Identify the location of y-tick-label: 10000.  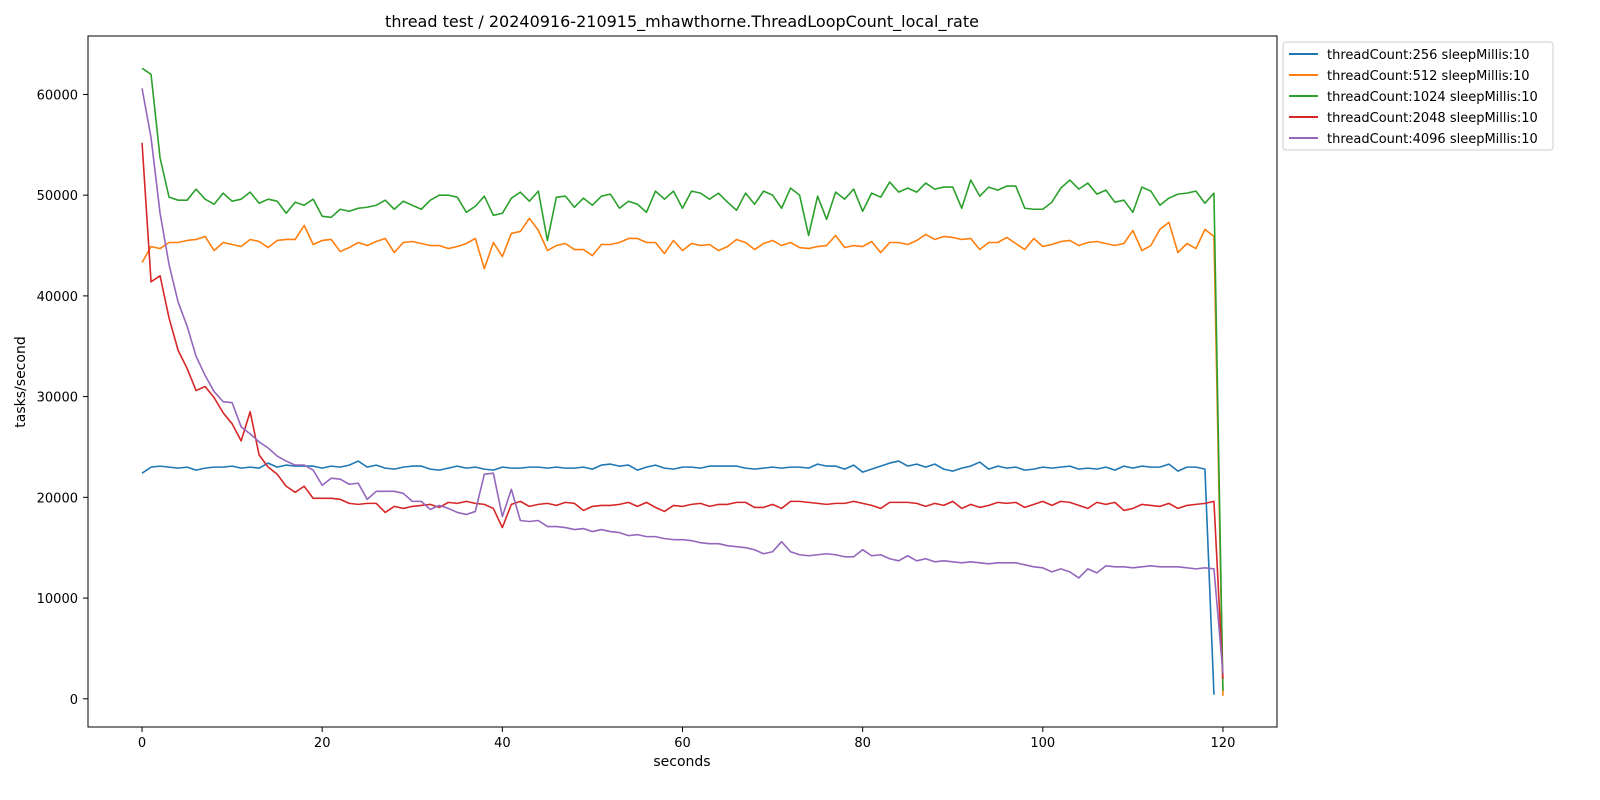
(57, 599).